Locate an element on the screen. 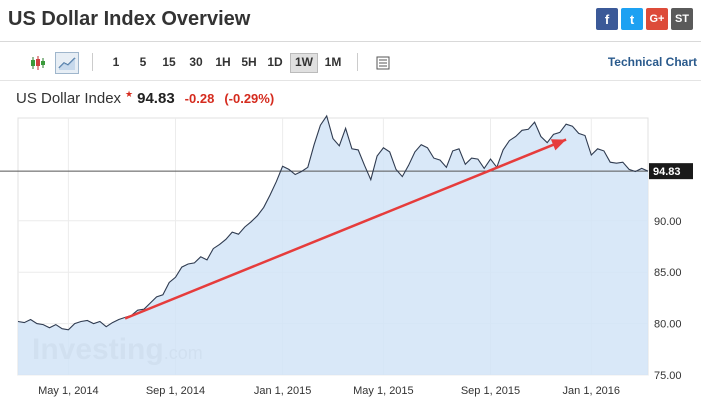 The width and height of the screenshot is (701, 400). timeframe-1w: 1W is located at coordinates (304, 63).